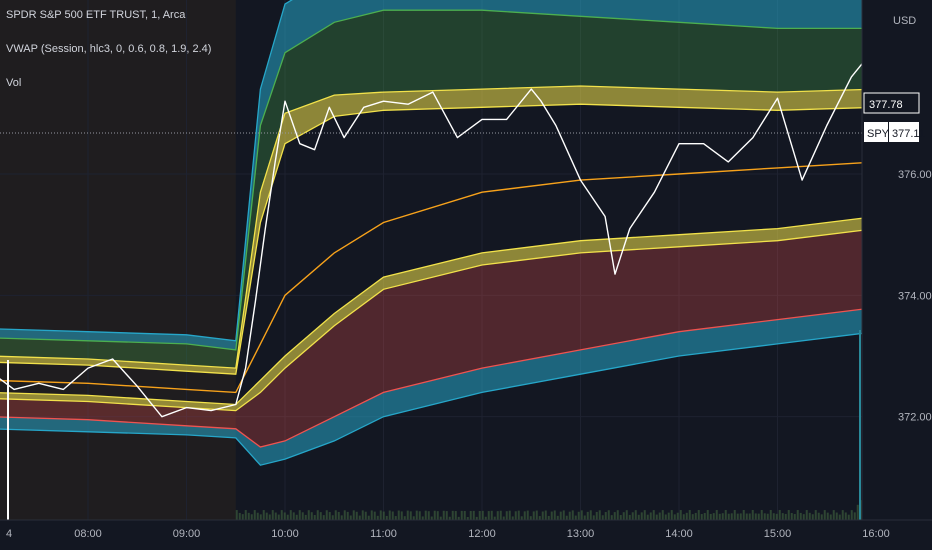  Describe the element at coordinates (13, 83) in the screenshot. I see `legend-volume: Vol` at that location.